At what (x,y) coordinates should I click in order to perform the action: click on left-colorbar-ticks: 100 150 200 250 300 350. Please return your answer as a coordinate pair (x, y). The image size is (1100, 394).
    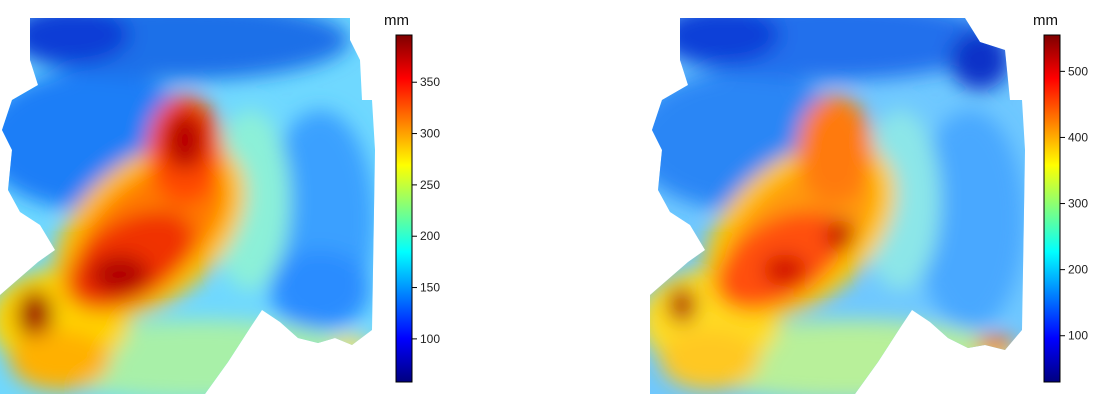
    Looking at the image, I should click on (426, 210).